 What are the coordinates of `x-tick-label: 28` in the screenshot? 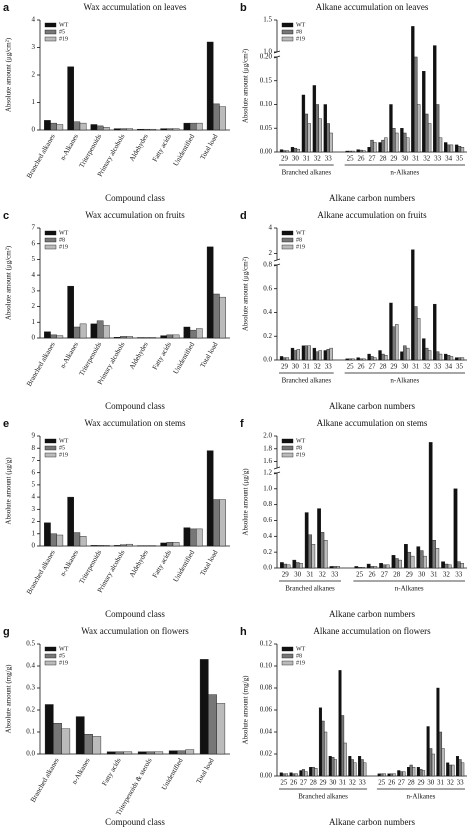 It's located at (314, 783).